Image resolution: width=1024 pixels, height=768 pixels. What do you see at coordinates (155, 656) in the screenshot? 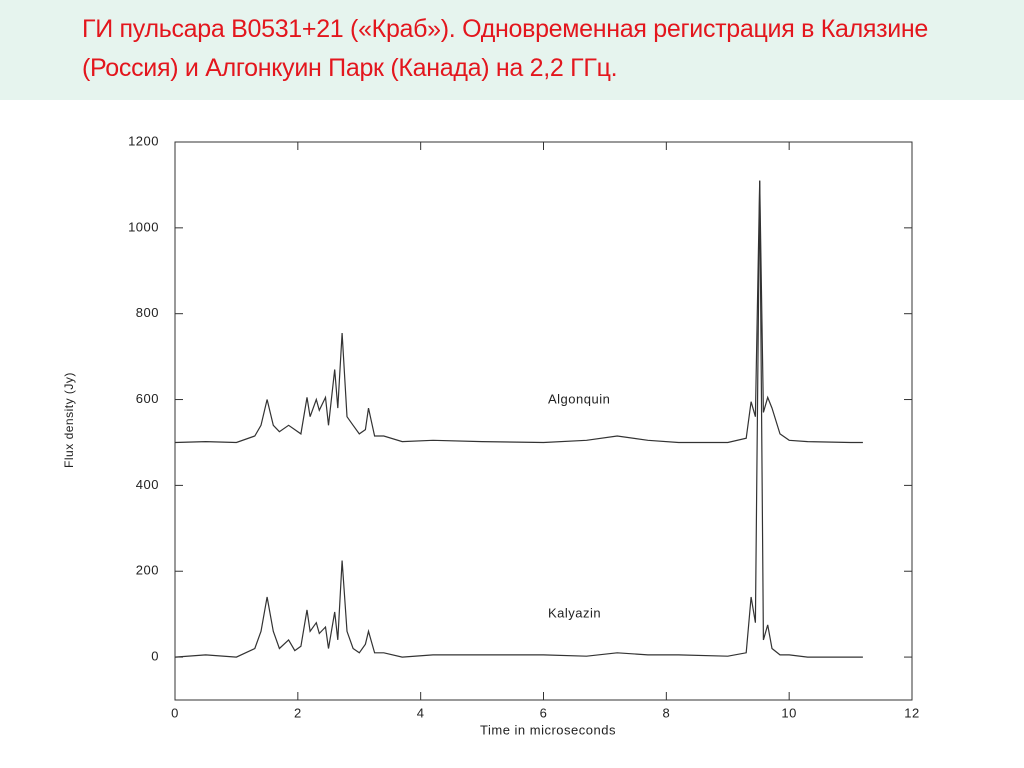
I see `y-tick-label: 0` at bounding box center [155, 656].